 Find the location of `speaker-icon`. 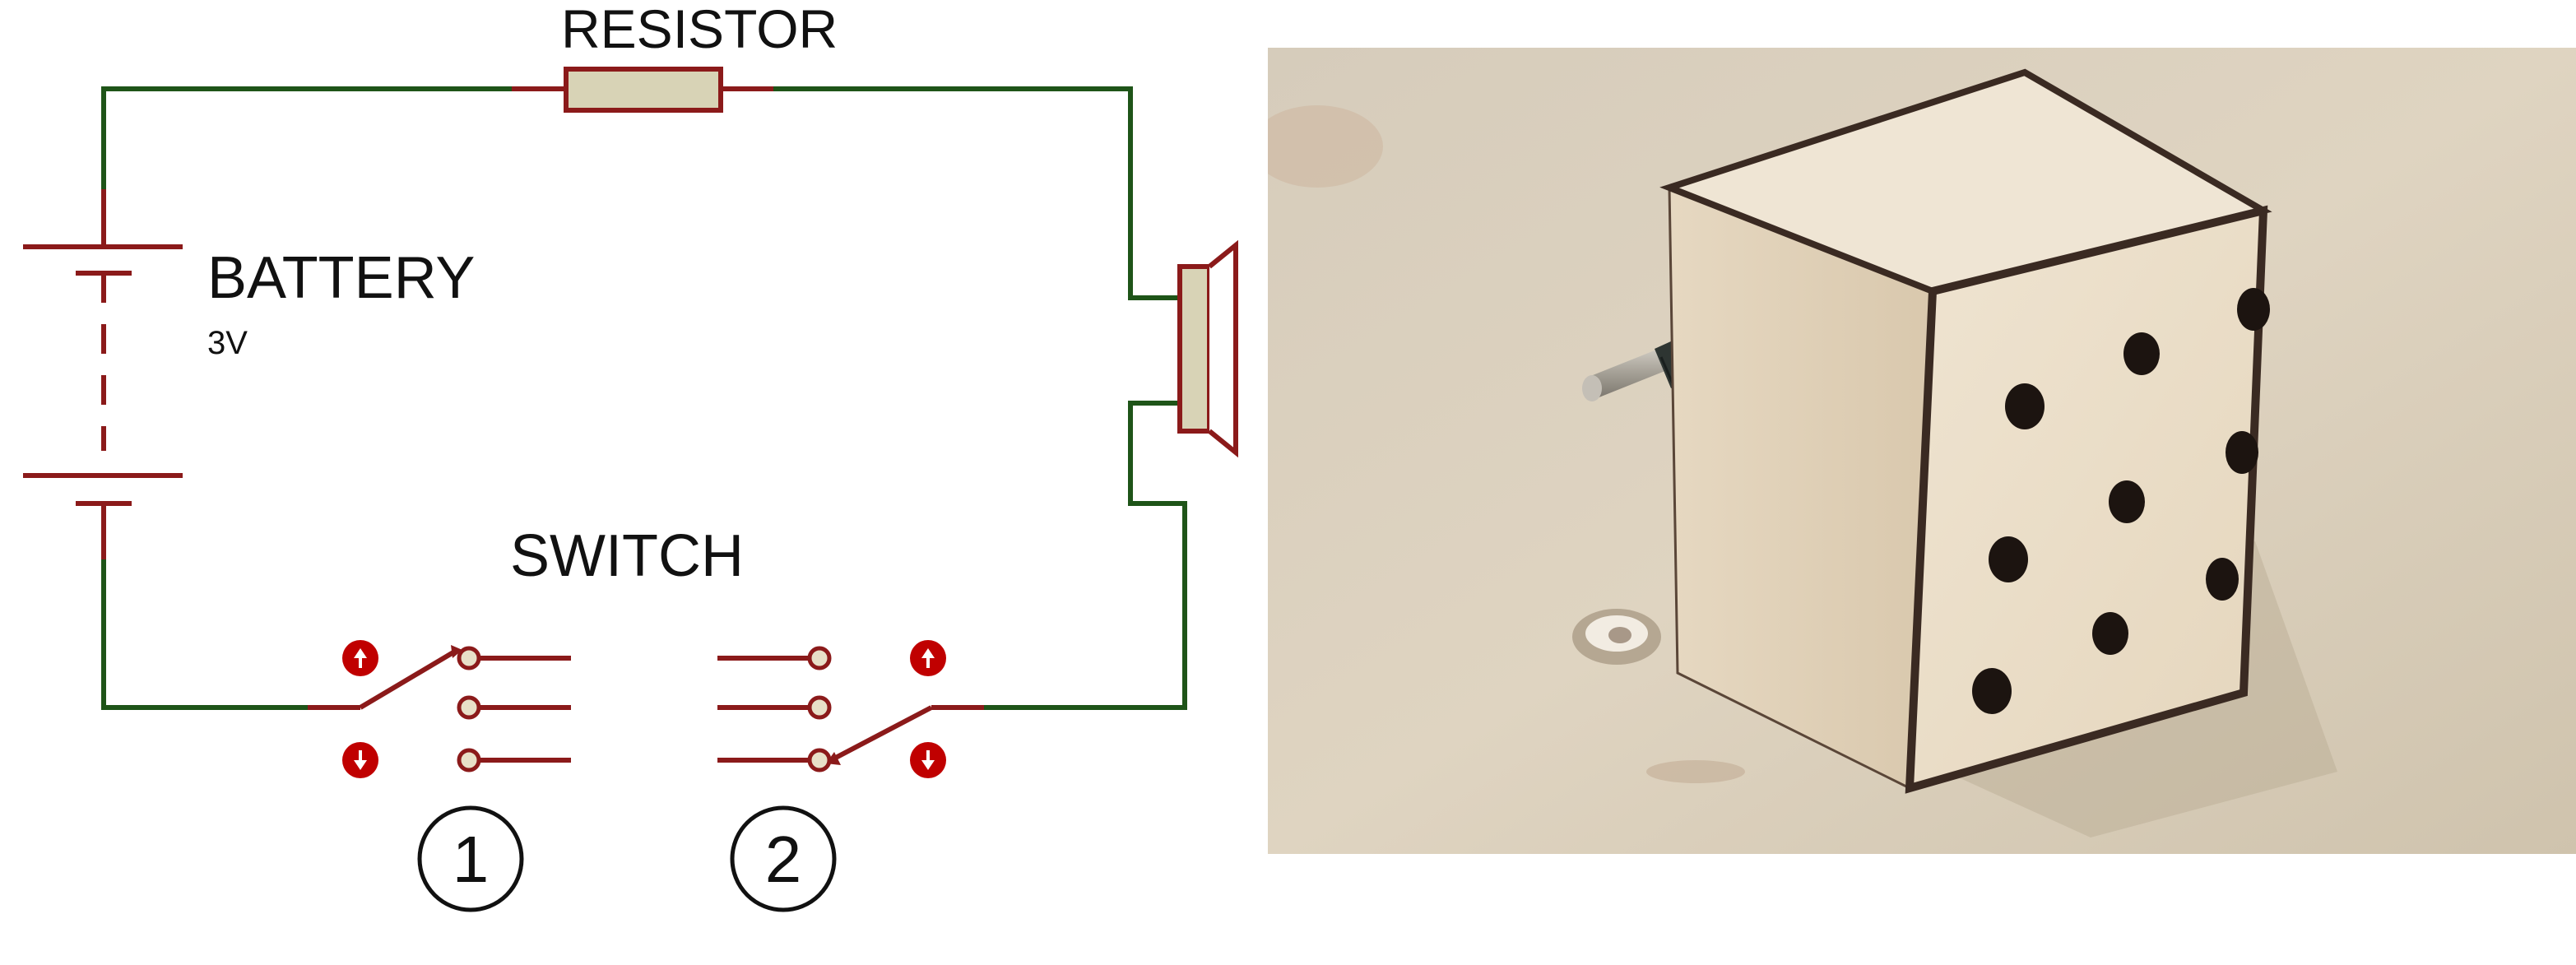

speaker-icon is located at coordinates (1207, 348).